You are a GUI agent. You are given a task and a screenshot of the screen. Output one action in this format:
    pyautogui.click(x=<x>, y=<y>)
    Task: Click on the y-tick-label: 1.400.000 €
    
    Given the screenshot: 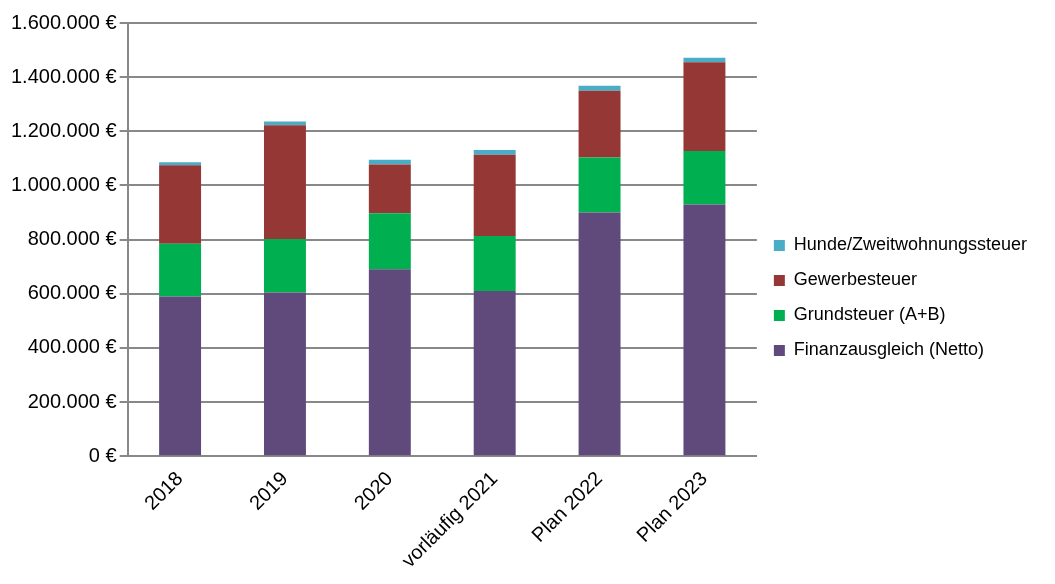 What is the action you would take?
    pyautogui.click(x=64, y=75)
    